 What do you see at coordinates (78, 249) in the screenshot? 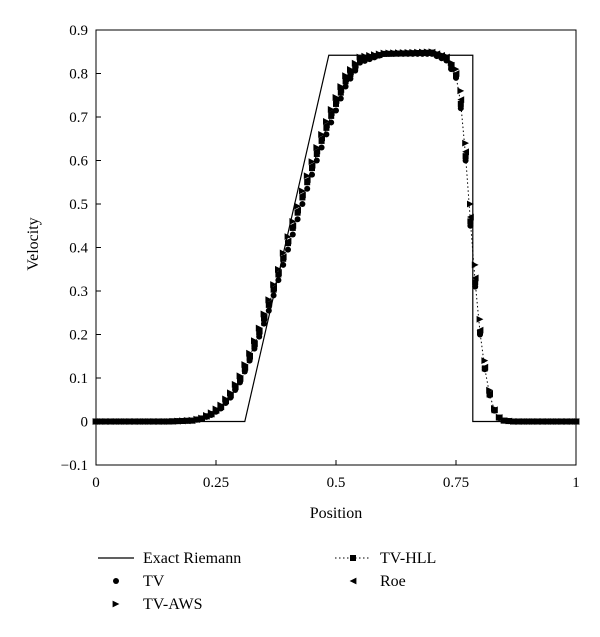
I see `y-tick-label: 0.4` at bounding box center [78, 249].